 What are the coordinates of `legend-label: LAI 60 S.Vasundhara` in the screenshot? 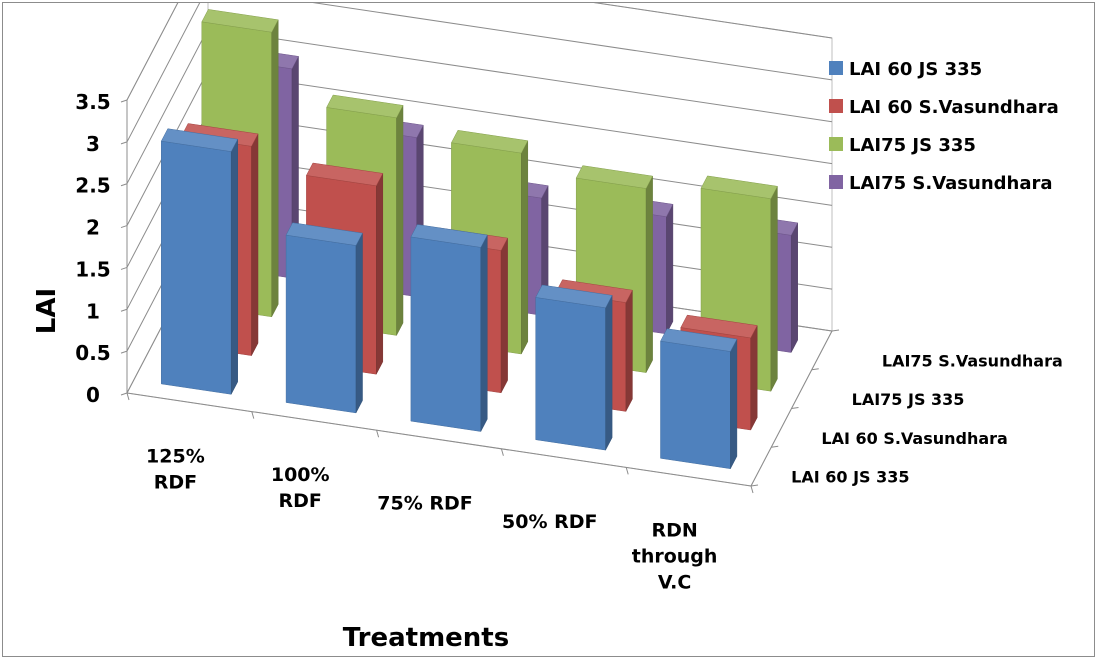 It's located at (954, 107).